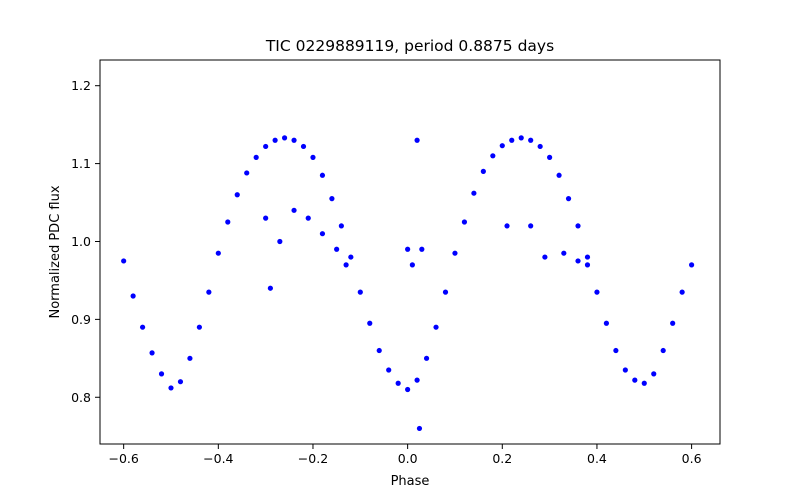  What do you see at coordinates (81, 163) in the screenshot?
I see `y-tick-label: 1.1` at bounding box center [81, 163].